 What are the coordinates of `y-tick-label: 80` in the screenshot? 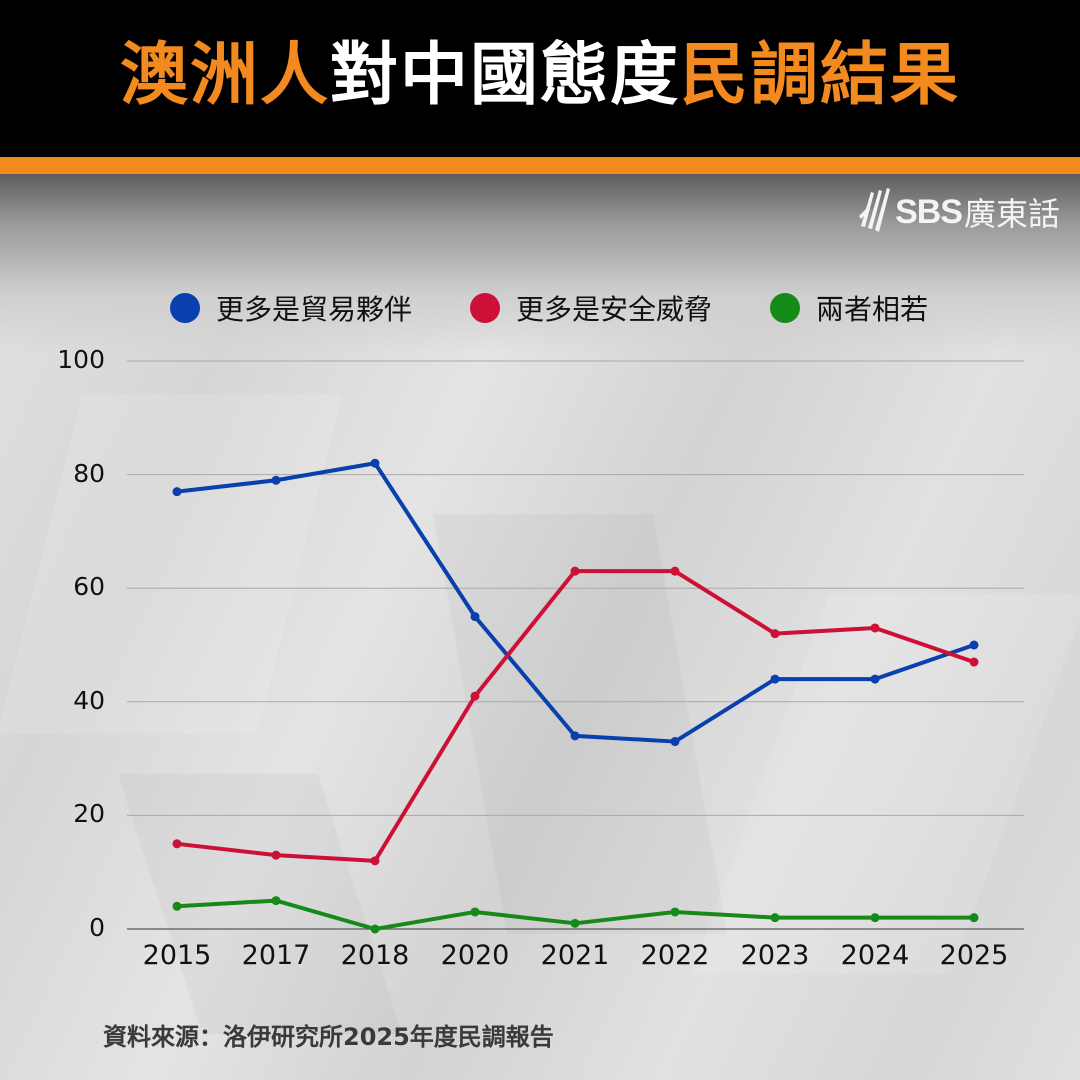 It's located at (89, 473).